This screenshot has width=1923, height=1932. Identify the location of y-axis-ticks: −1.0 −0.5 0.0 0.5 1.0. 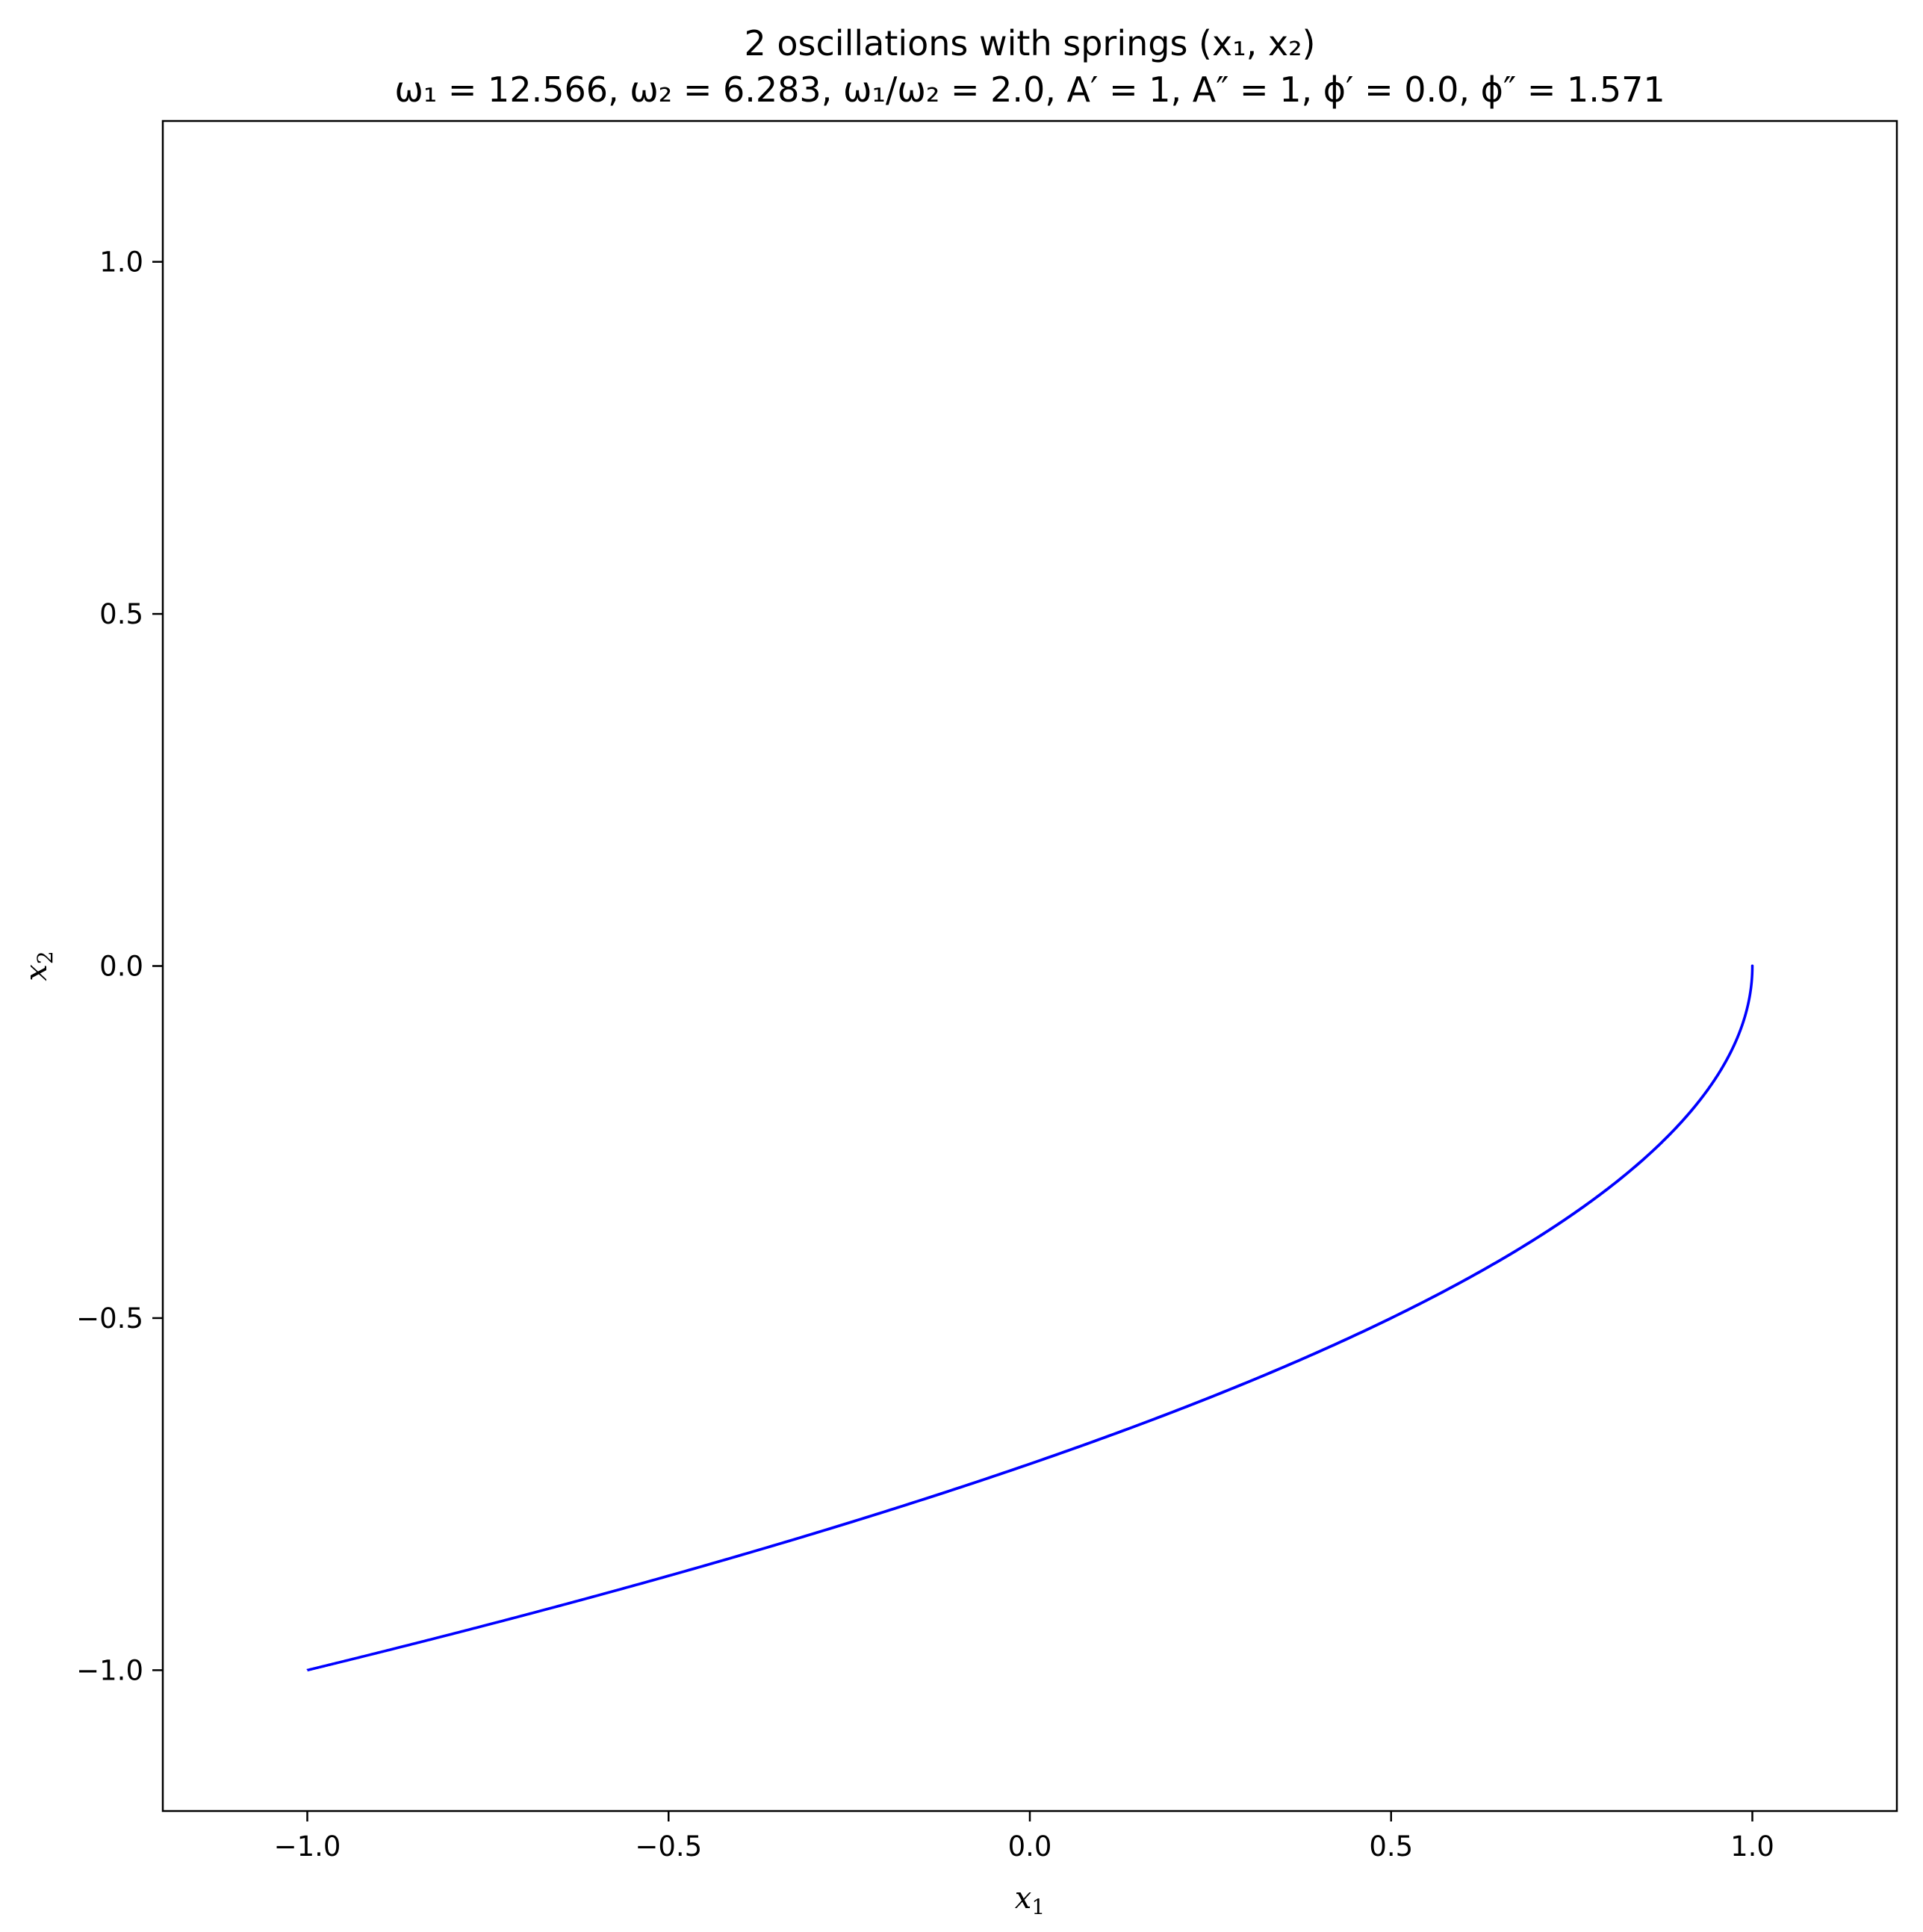
(119, 966).